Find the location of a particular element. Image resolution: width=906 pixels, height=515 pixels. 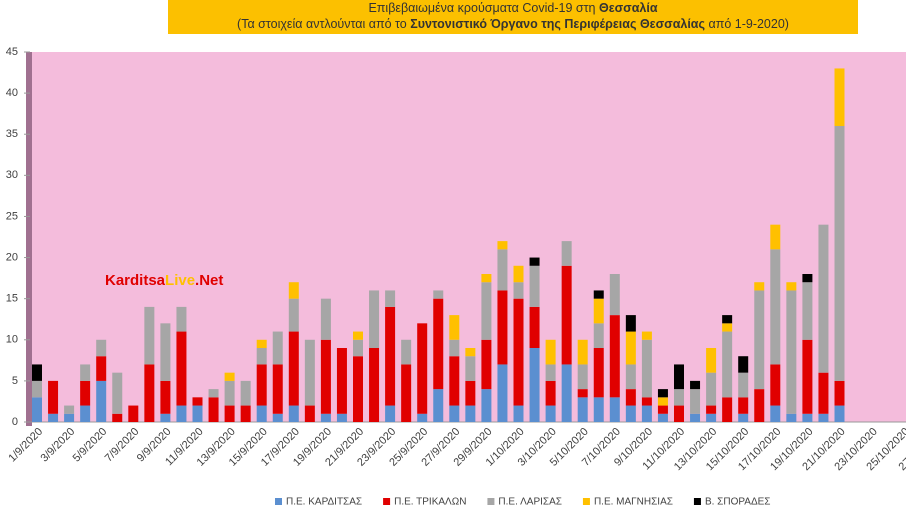

y-tick-label: 10 is located at coordinates (12, 340).